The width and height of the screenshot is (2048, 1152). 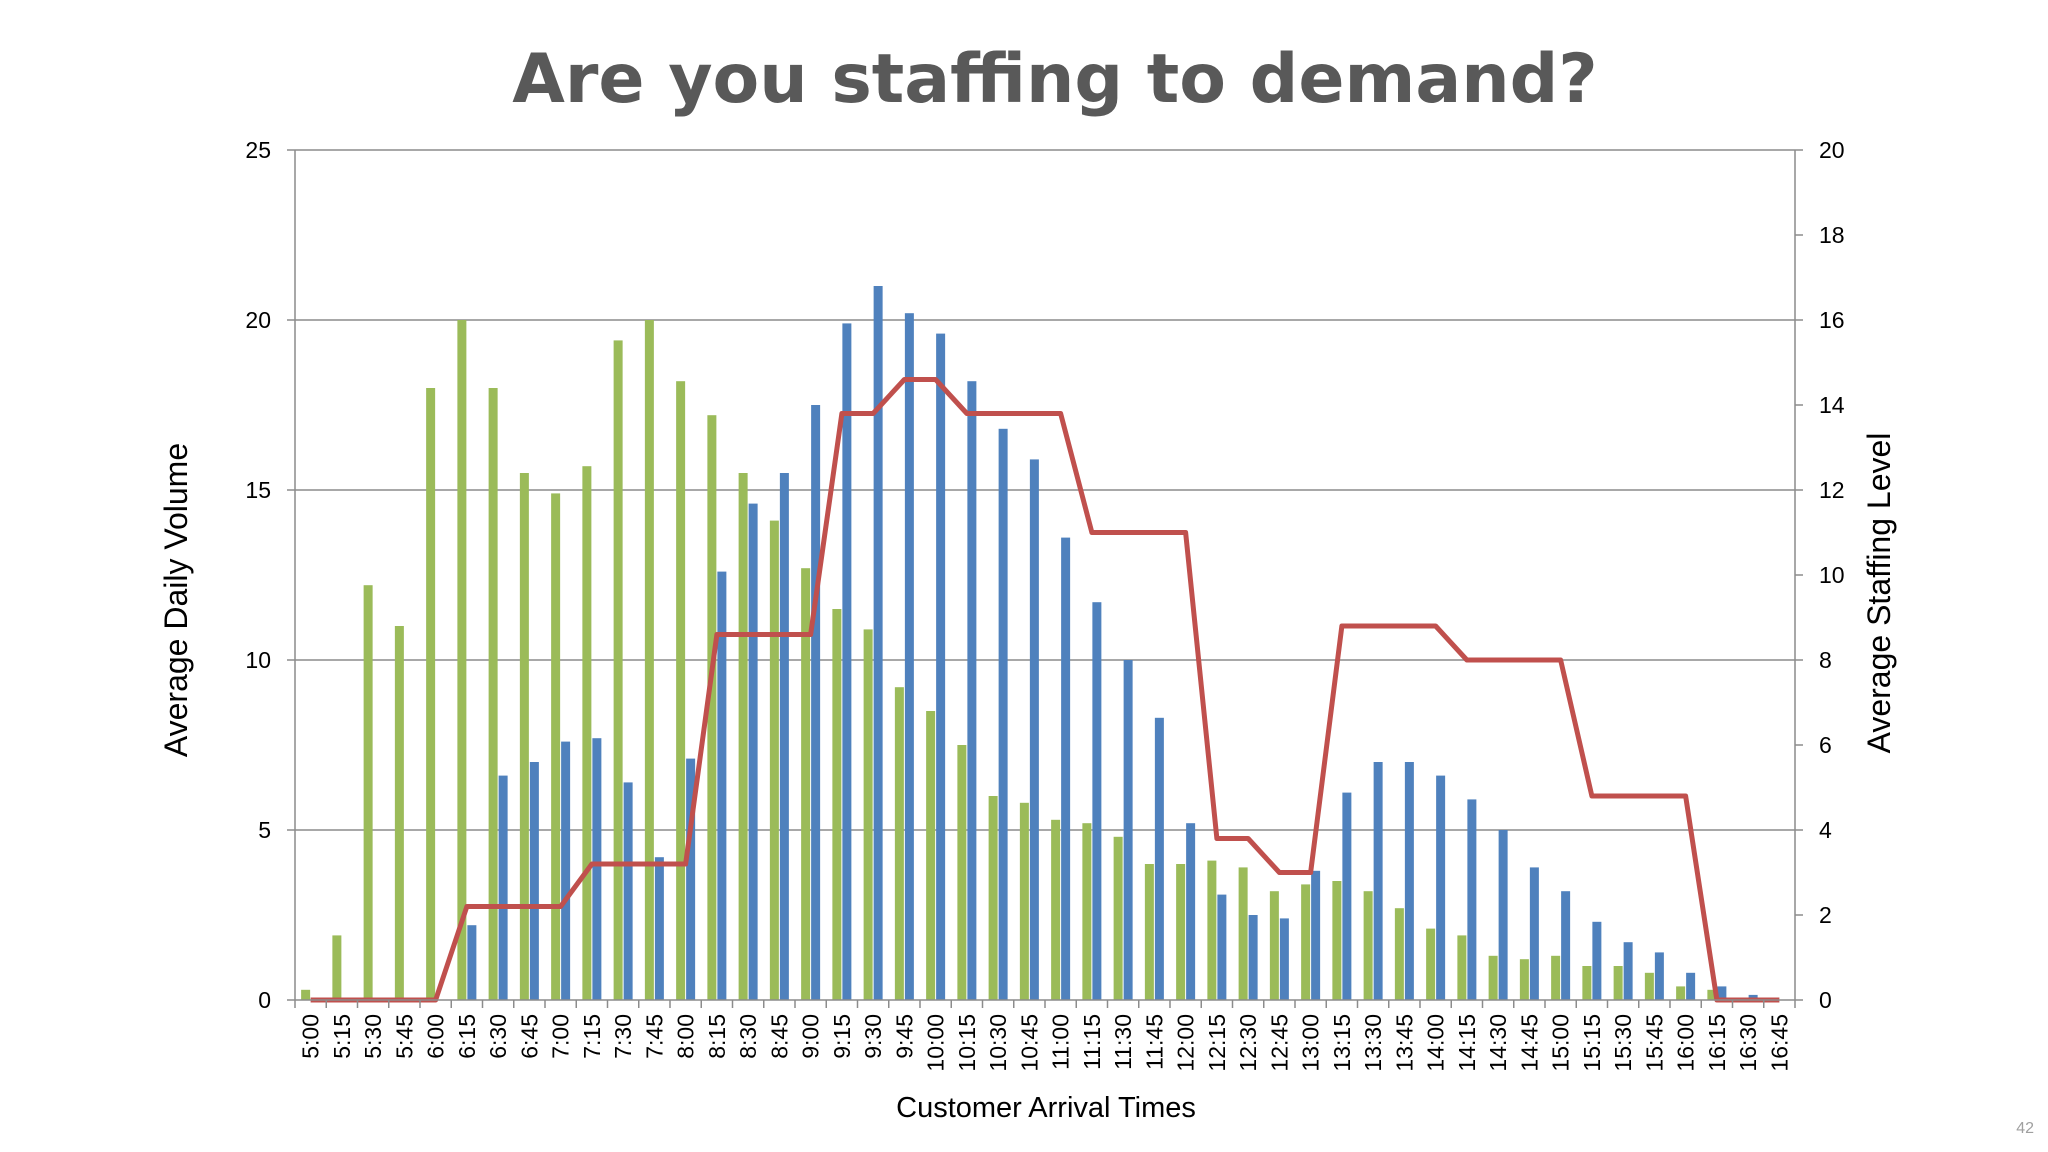 I want to click on x-tick-label: 5:30, so click(x=373, y=1036).